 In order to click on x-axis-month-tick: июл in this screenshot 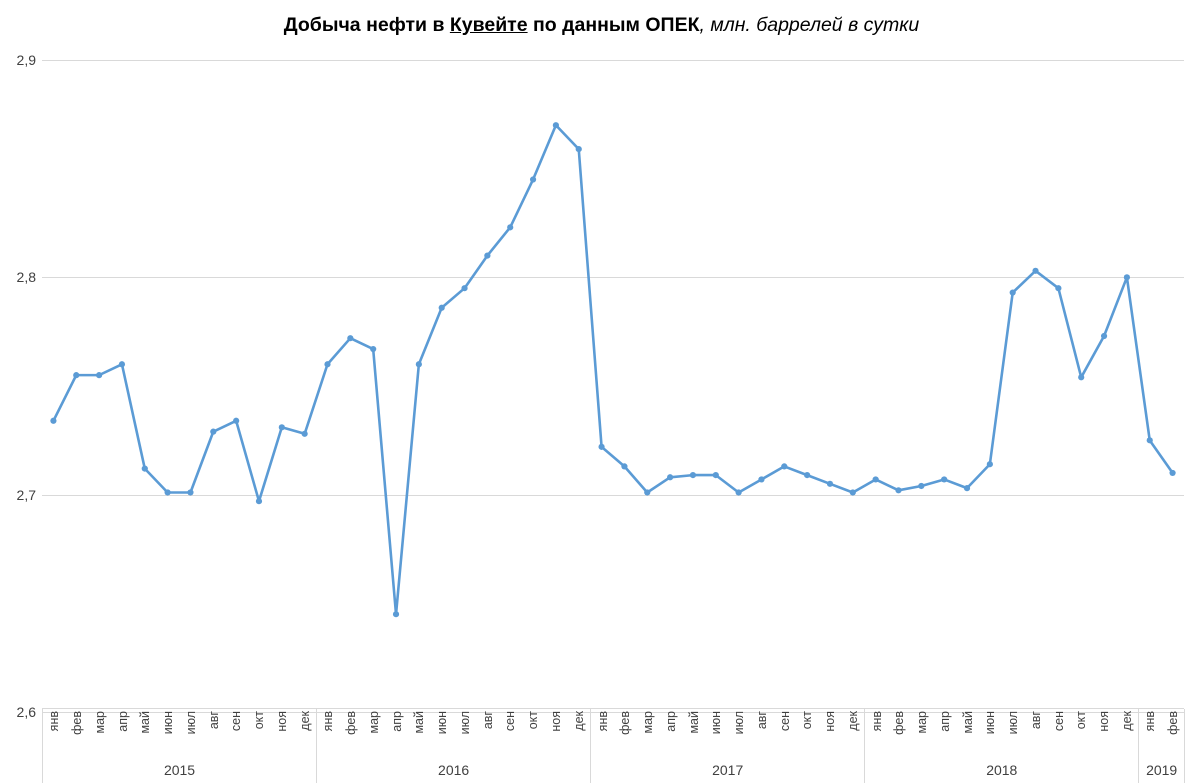, I will do `click(739, 732)`.